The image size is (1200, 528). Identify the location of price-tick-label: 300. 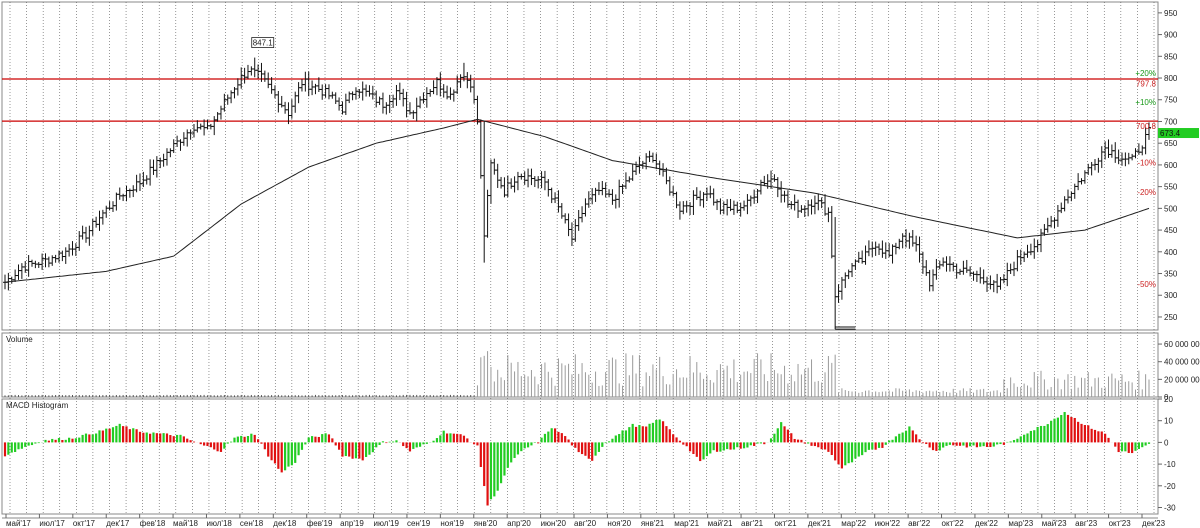
(1171, 295).